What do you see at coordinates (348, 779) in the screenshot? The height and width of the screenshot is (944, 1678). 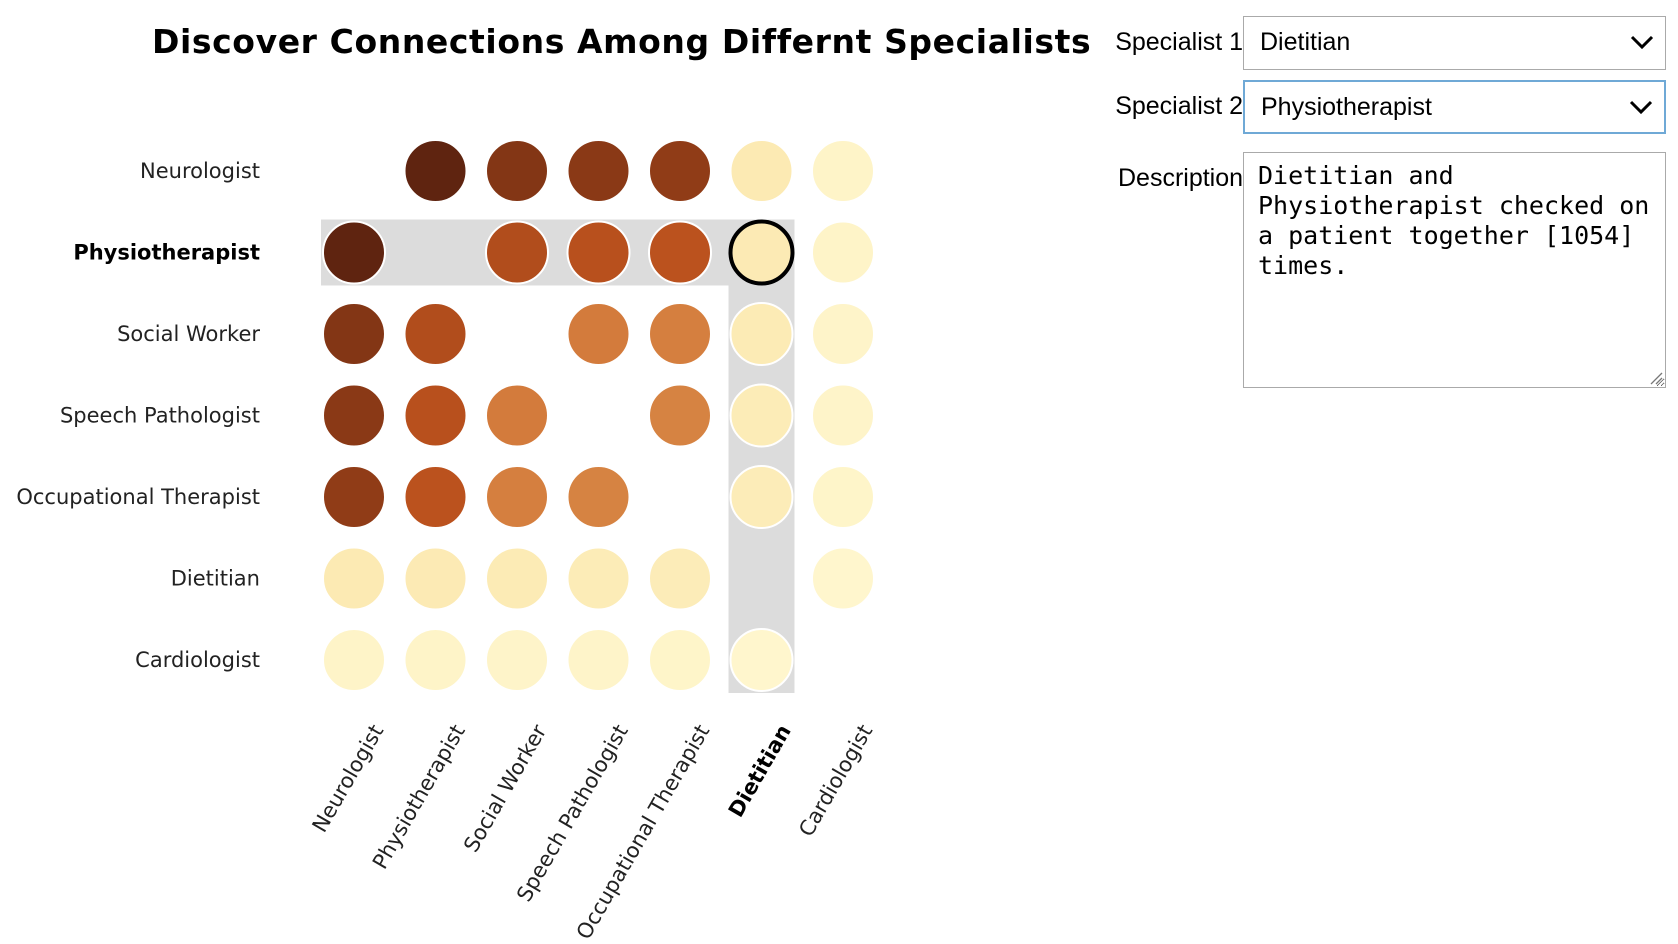 I see `column-label: Neurologist` at bounding box center [348, 779].